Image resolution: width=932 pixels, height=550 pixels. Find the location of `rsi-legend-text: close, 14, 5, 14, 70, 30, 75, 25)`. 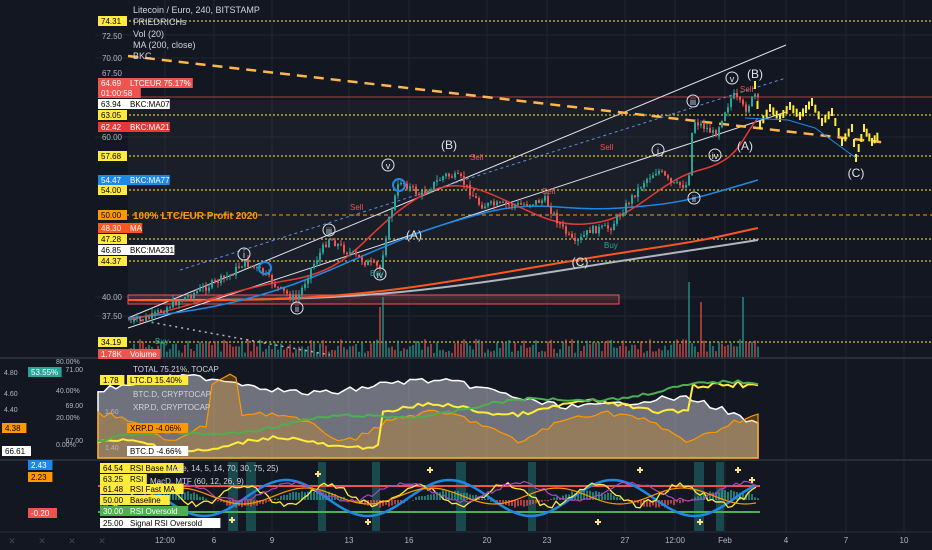

rsi-legend-text: close, 14, 5, 14, 70, 30, 75, 25) is located at coordinates (223, 468).